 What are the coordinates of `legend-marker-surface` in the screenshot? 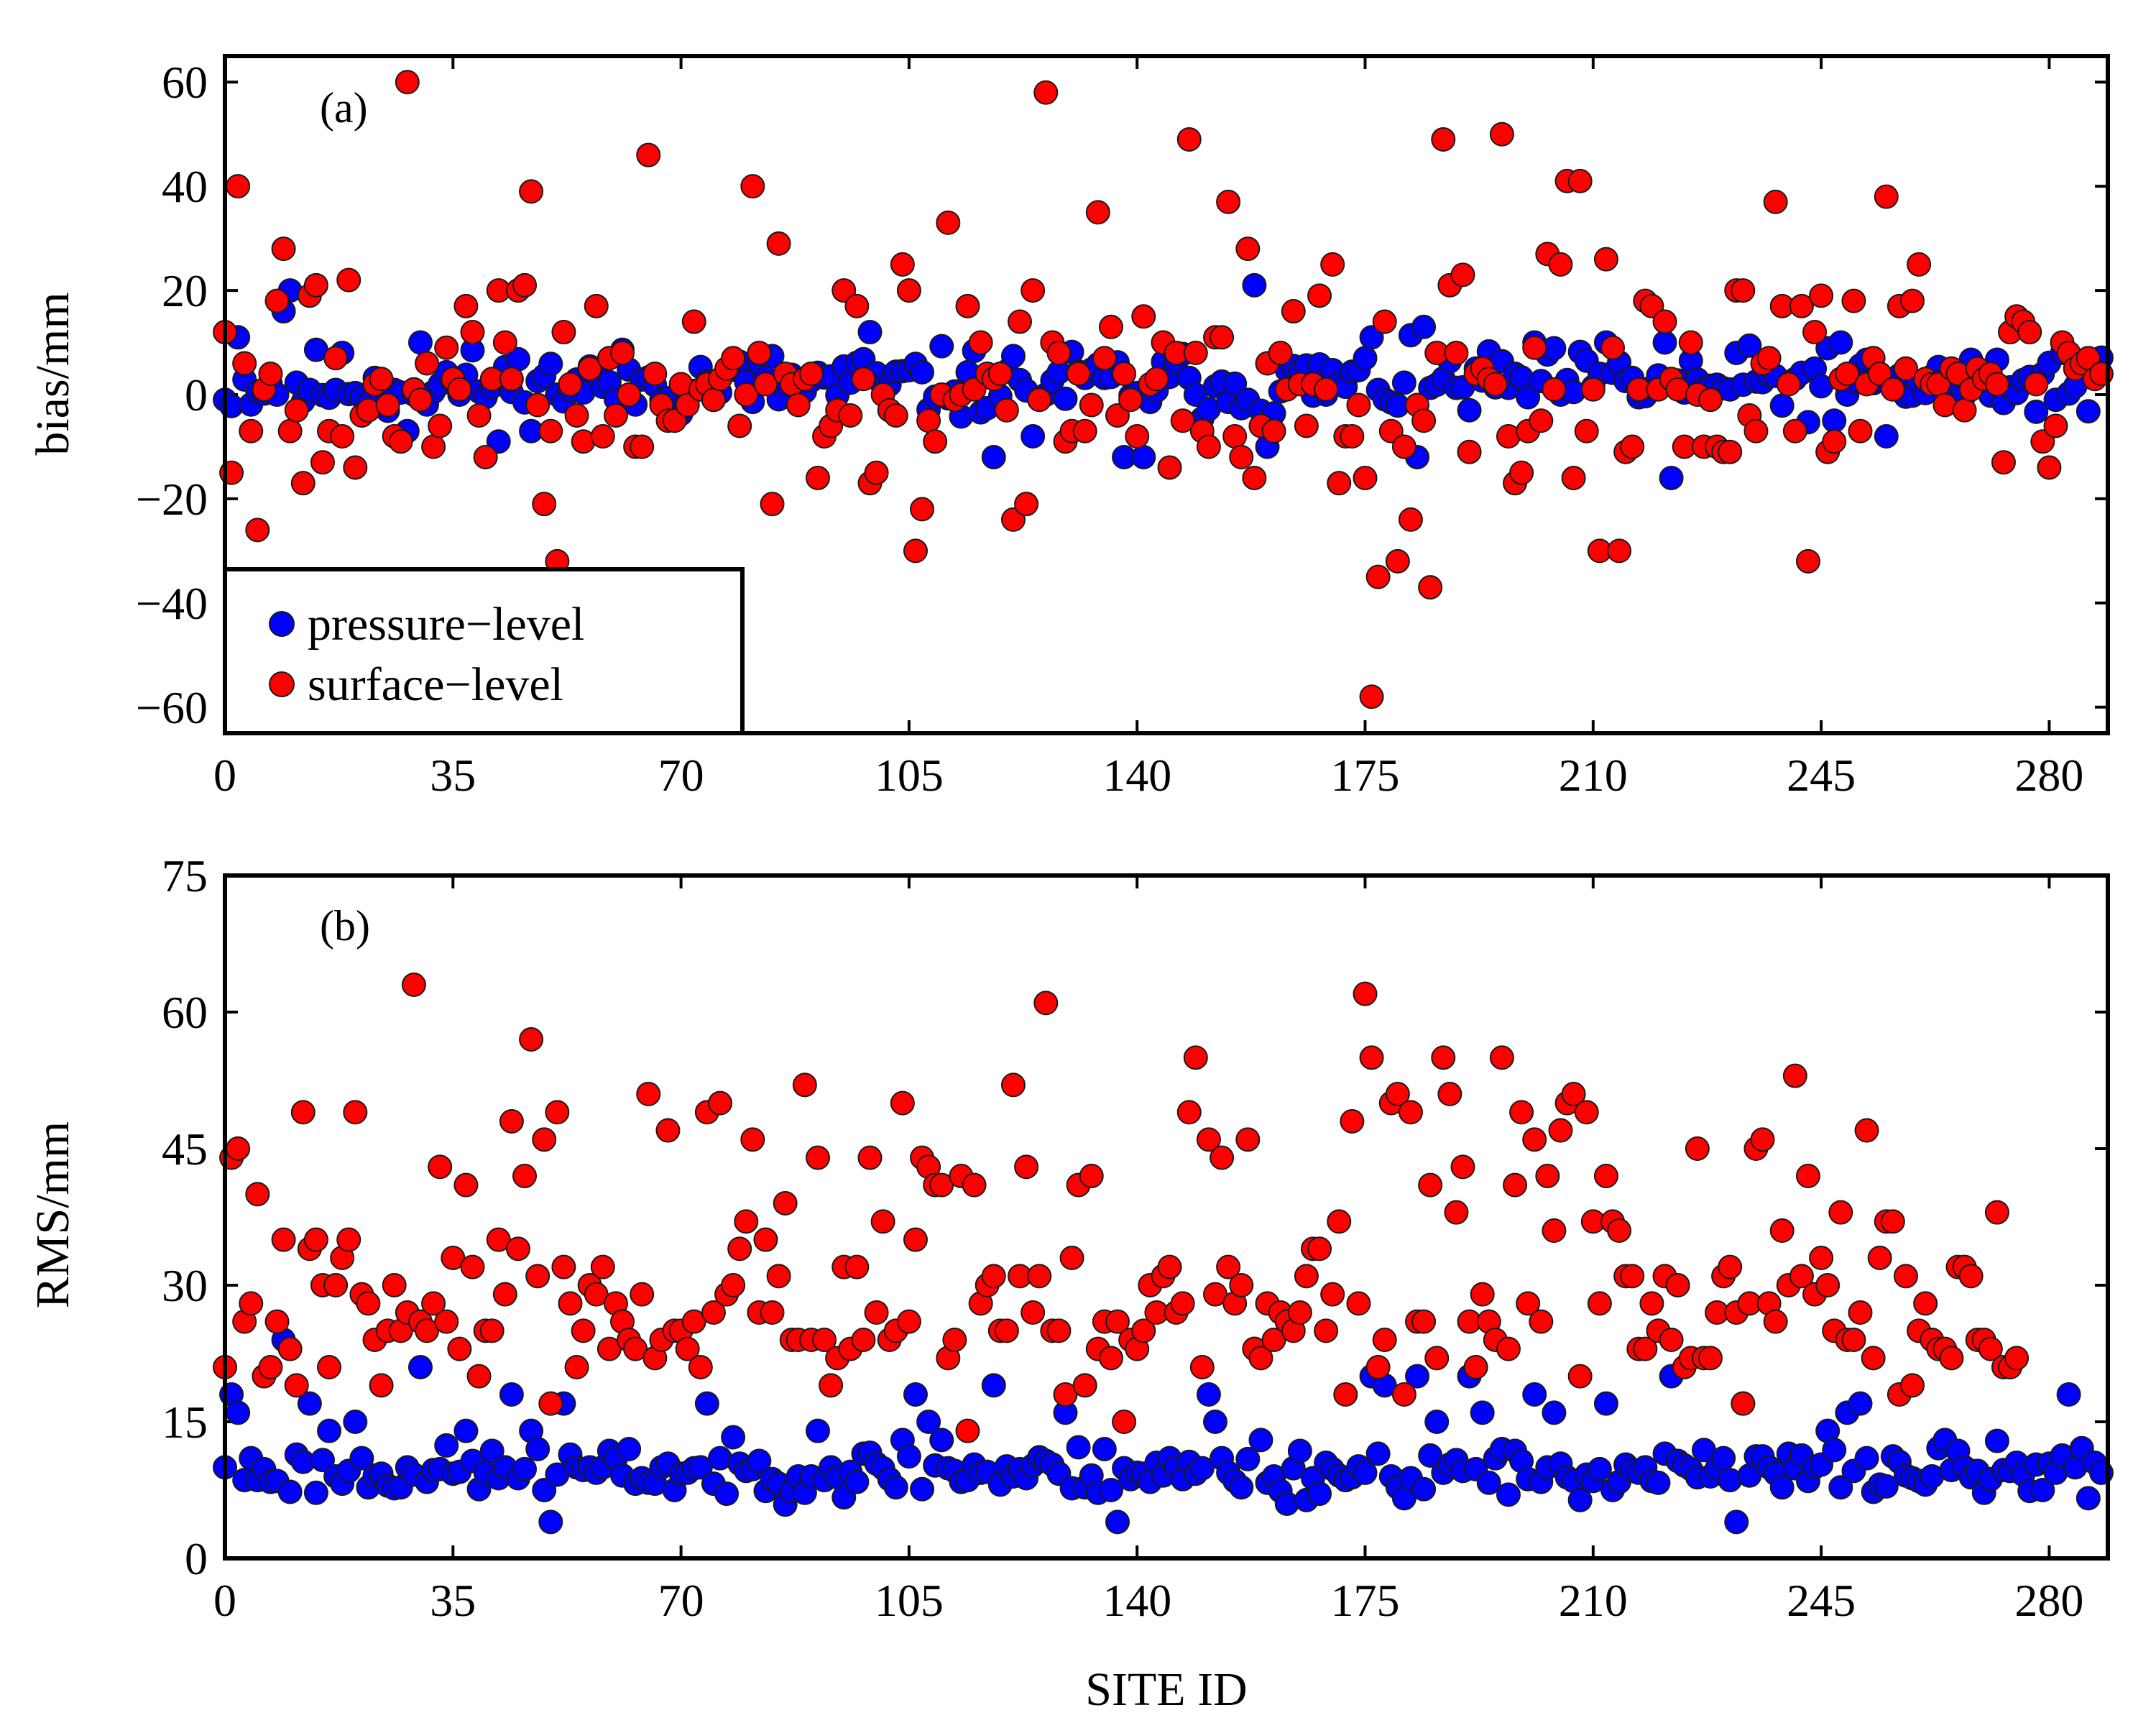 It's located at (282, 684).